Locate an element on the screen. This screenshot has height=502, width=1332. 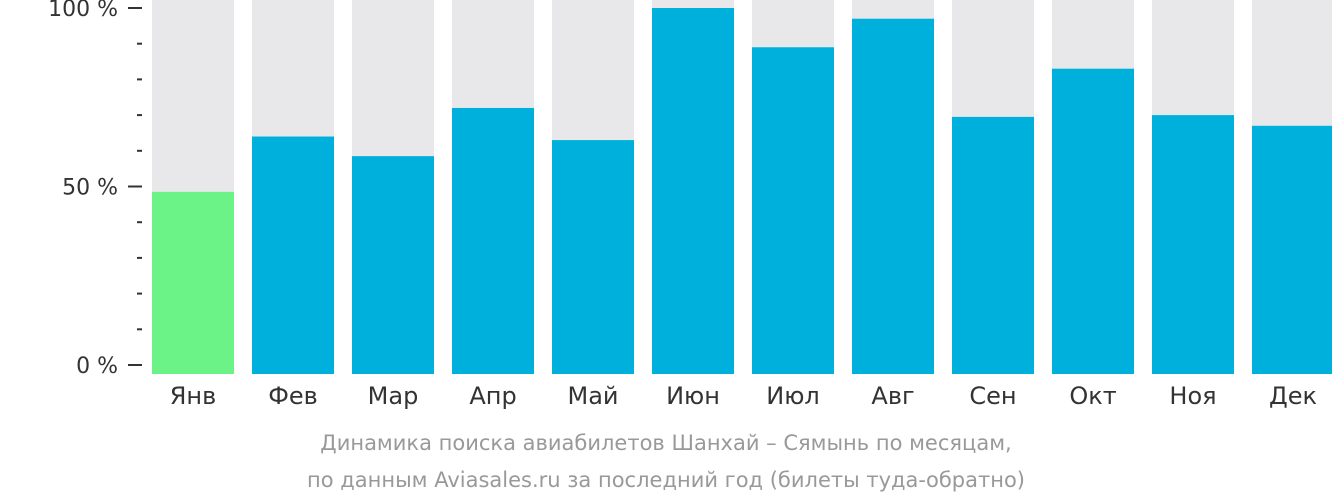
x-tick-label: Янв is located at coordinates (193, 396).